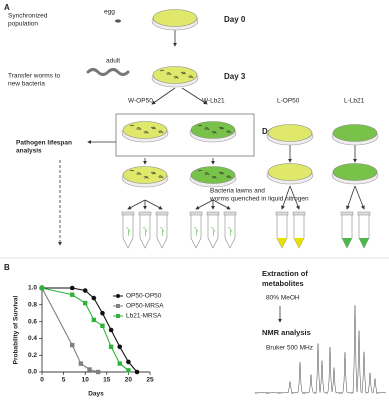 The height and width of the screenshot is (400, 389). Describe the element at coordinates (129, 380) in the screenshot. I see `x-tick-label: 20` at that location.